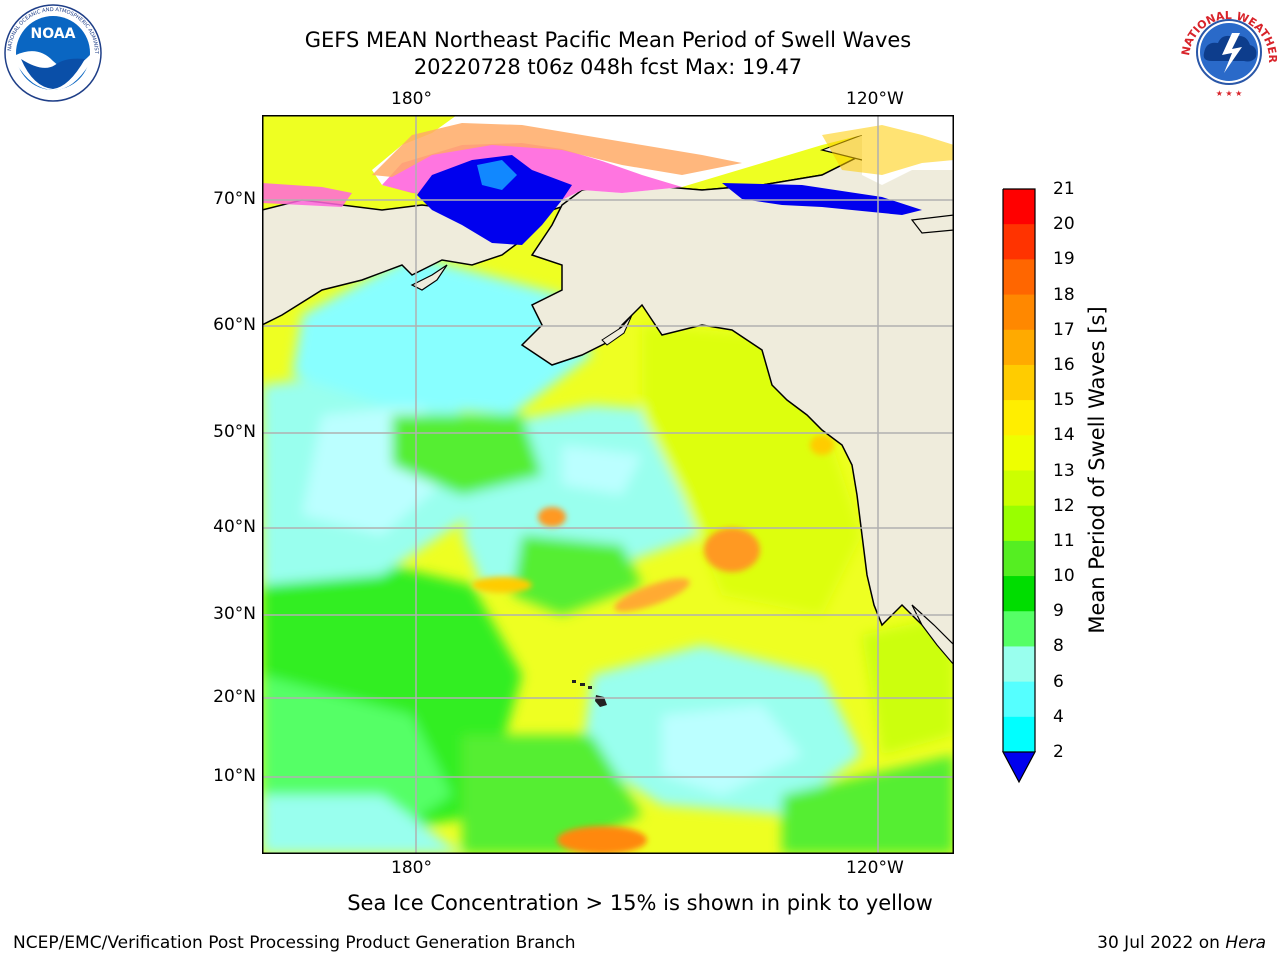 Image resolution: width=1280 pixels, height=960 pixels. What do you see at coordinates (234, 614) in the screenshot?
I see `lat-label-30n: 30°N` at bounding box center [234, 614].